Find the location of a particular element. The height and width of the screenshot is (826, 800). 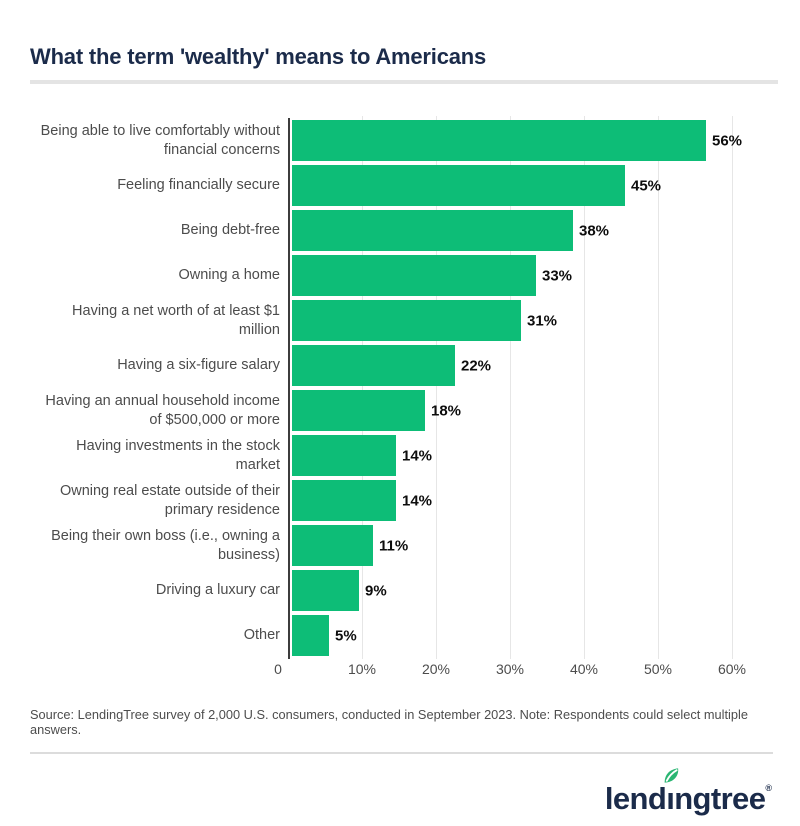

x-axis: 0 10% 20% 30% 40% 50% 60% is located at coordinates (522, 669).